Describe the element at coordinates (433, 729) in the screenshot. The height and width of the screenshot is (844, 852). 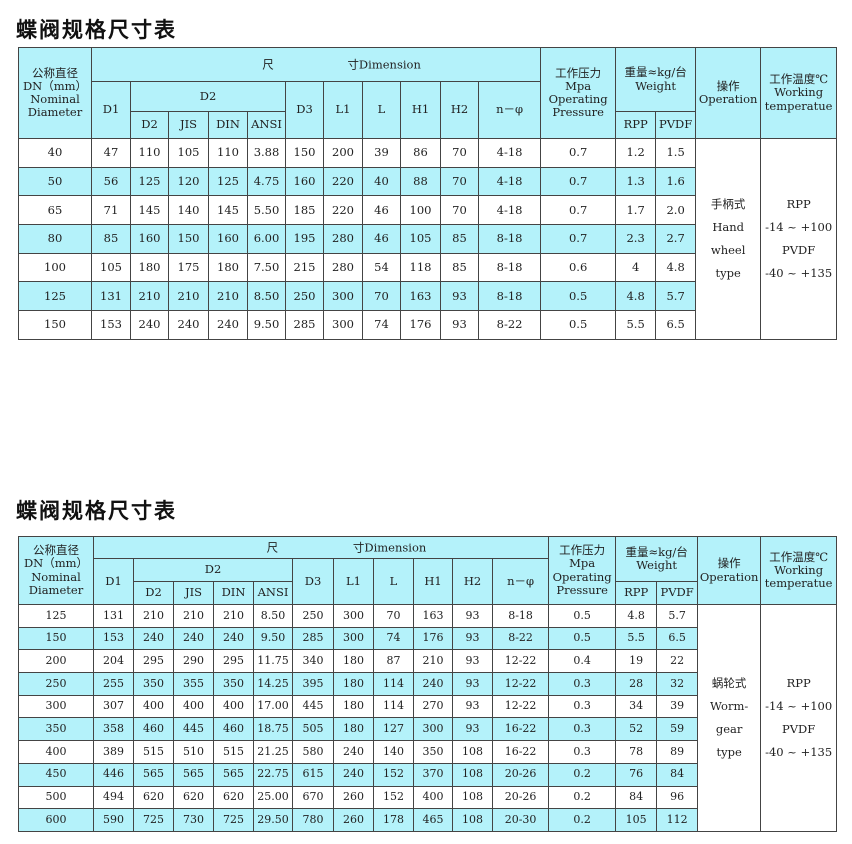
I see `cell-h1: 300` at that location.